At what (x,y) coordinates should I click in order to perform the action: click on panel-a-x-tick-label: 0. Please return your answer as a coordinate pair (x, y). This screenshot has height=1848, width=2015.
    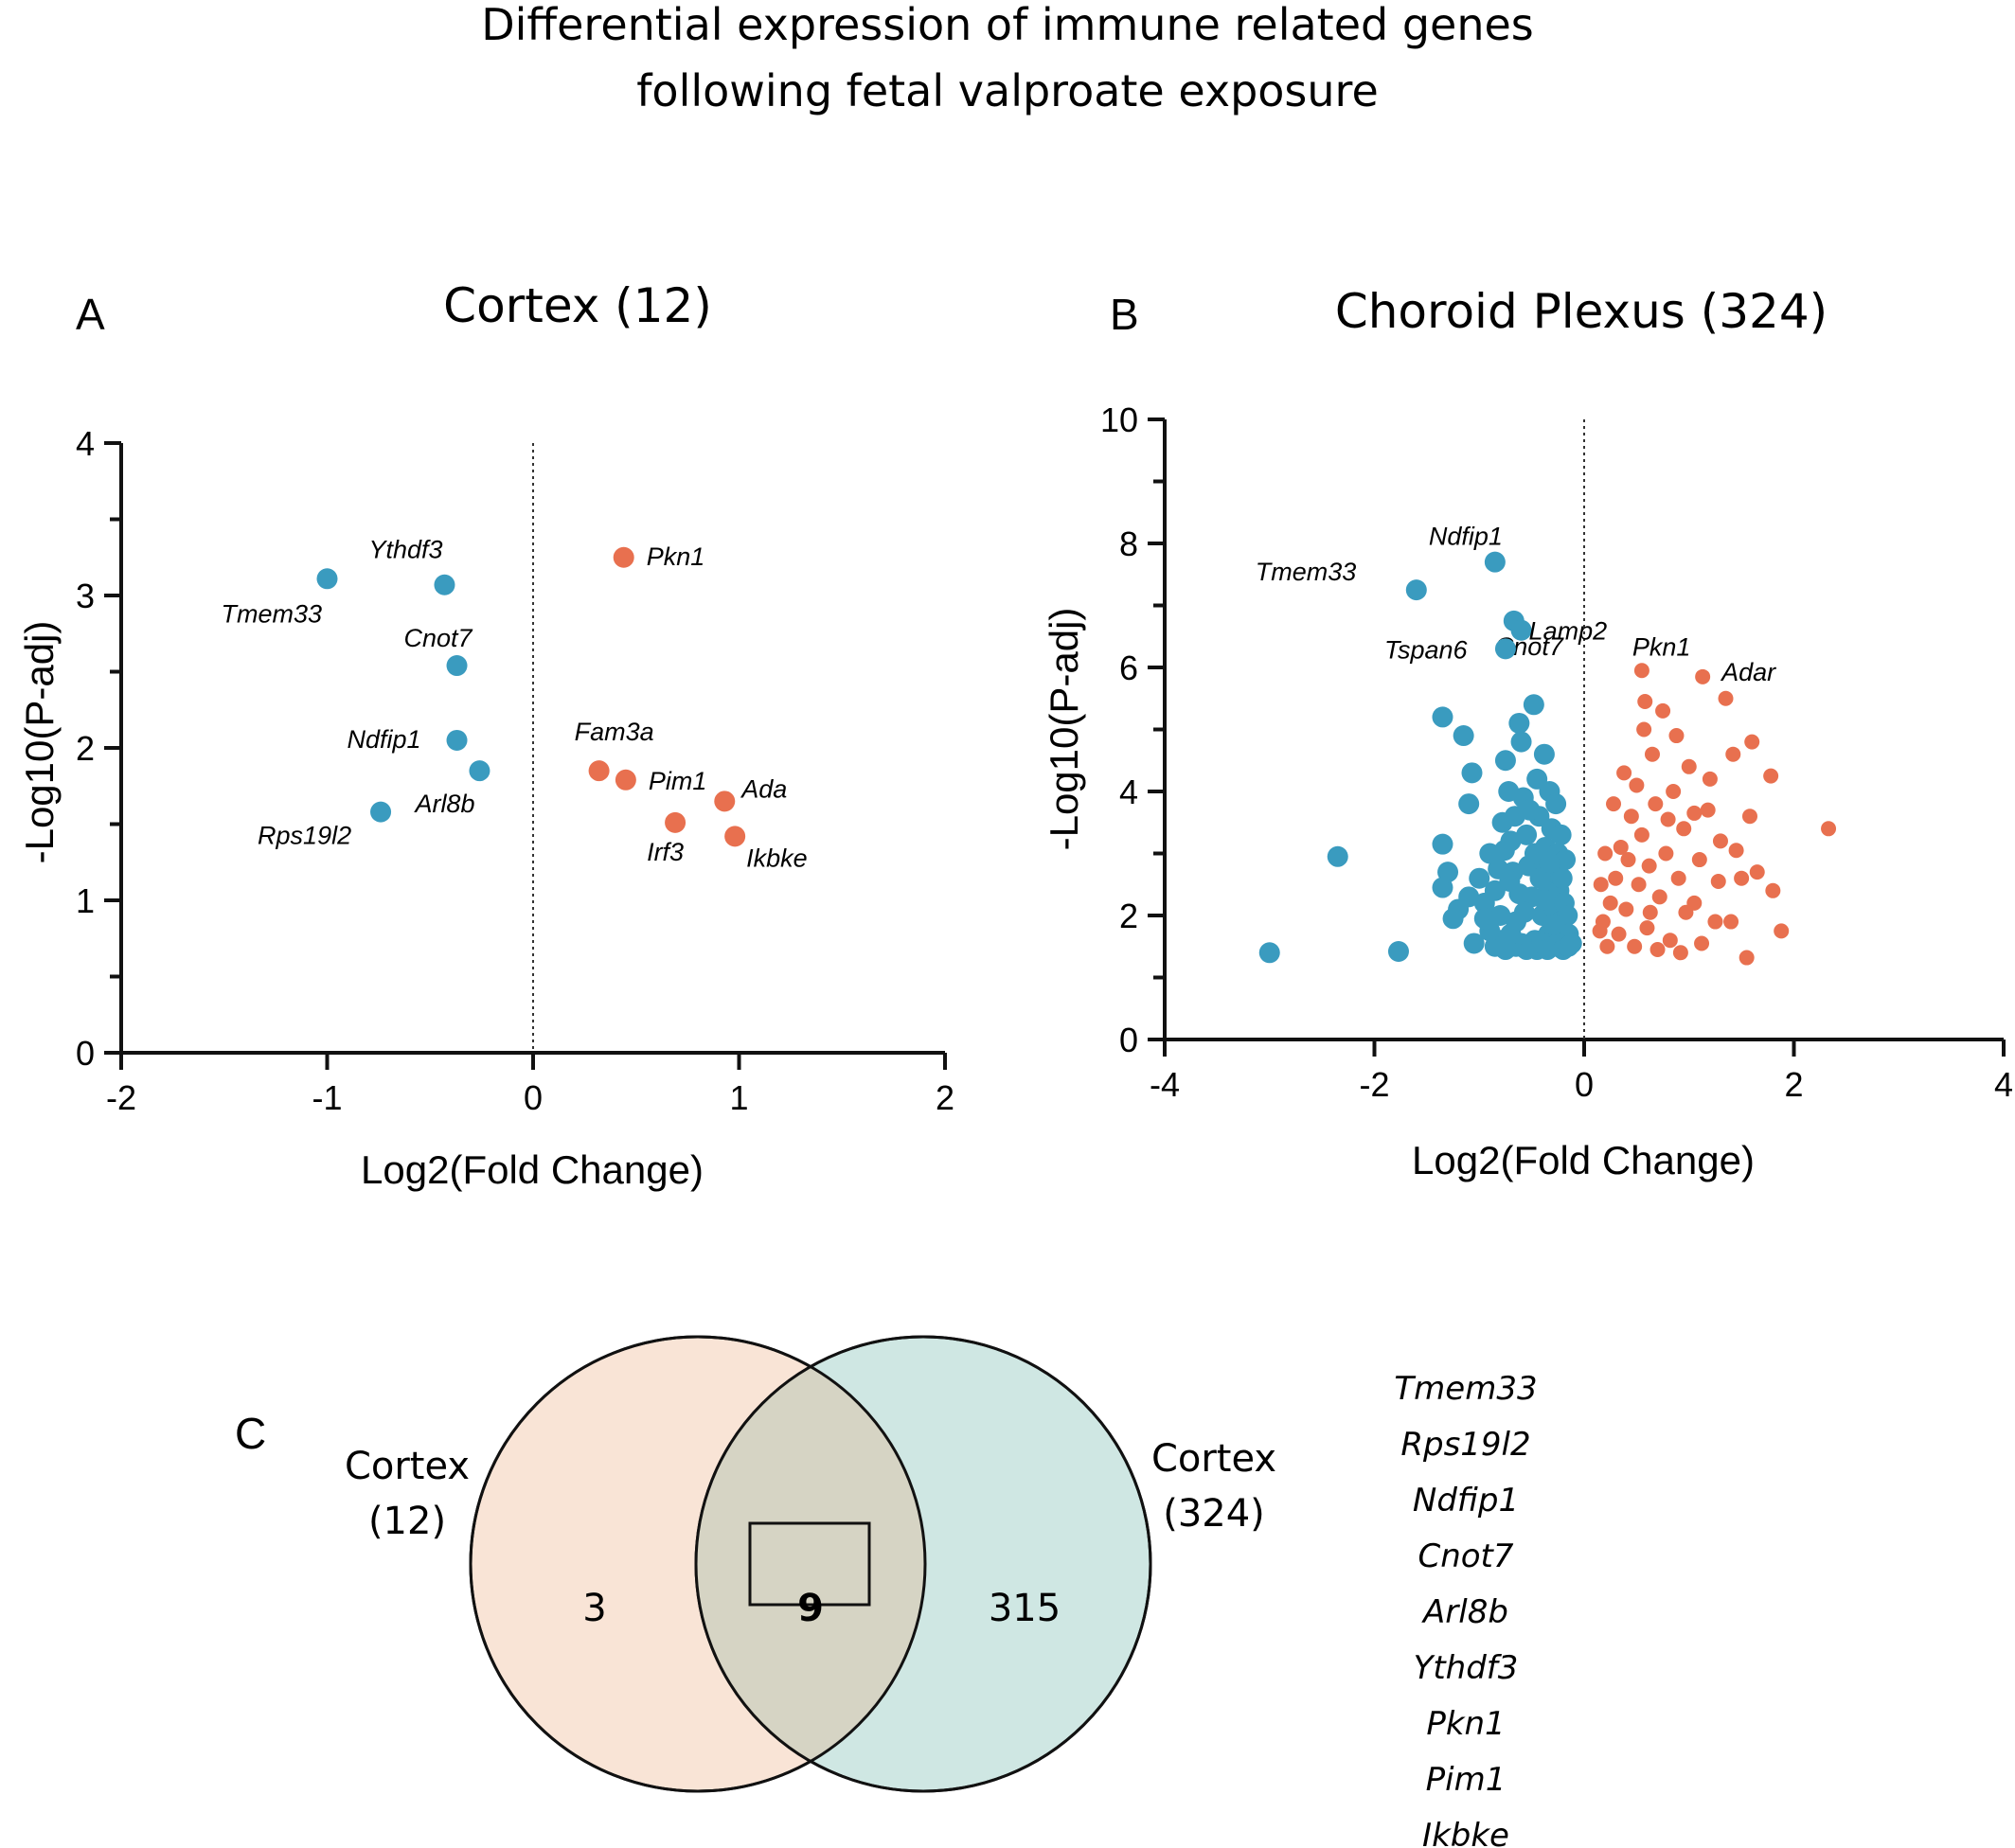
    Looking at the image, I should click on (533, 1097).